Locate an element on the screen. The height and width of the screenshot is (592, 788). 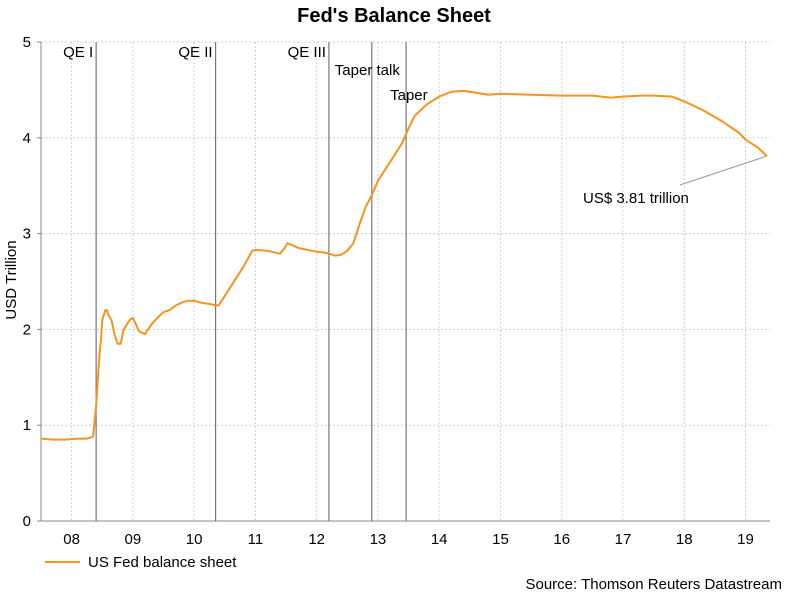
event-label: QE I is located at coordinates (78, 52).